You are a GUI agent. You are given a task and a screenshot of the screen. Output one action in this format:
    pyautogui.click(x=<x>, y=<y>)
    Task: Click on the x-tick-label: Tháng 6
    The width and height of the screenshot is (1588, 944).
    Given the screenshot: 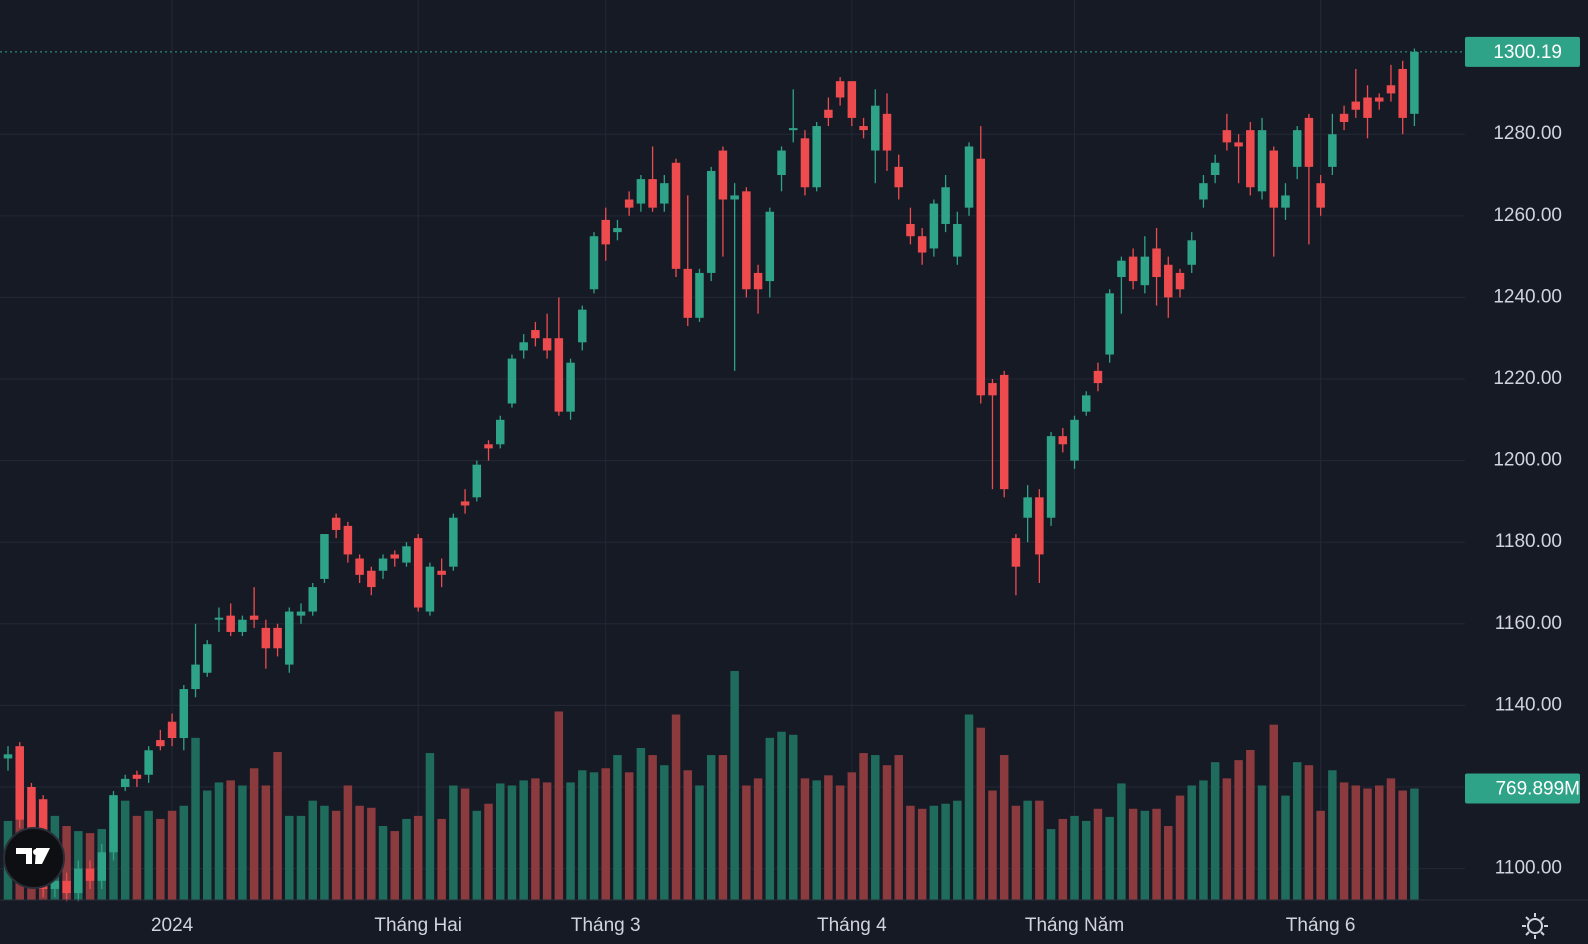 What is the action you would take?
    pyautogui.click(x=1321, y=925)
    